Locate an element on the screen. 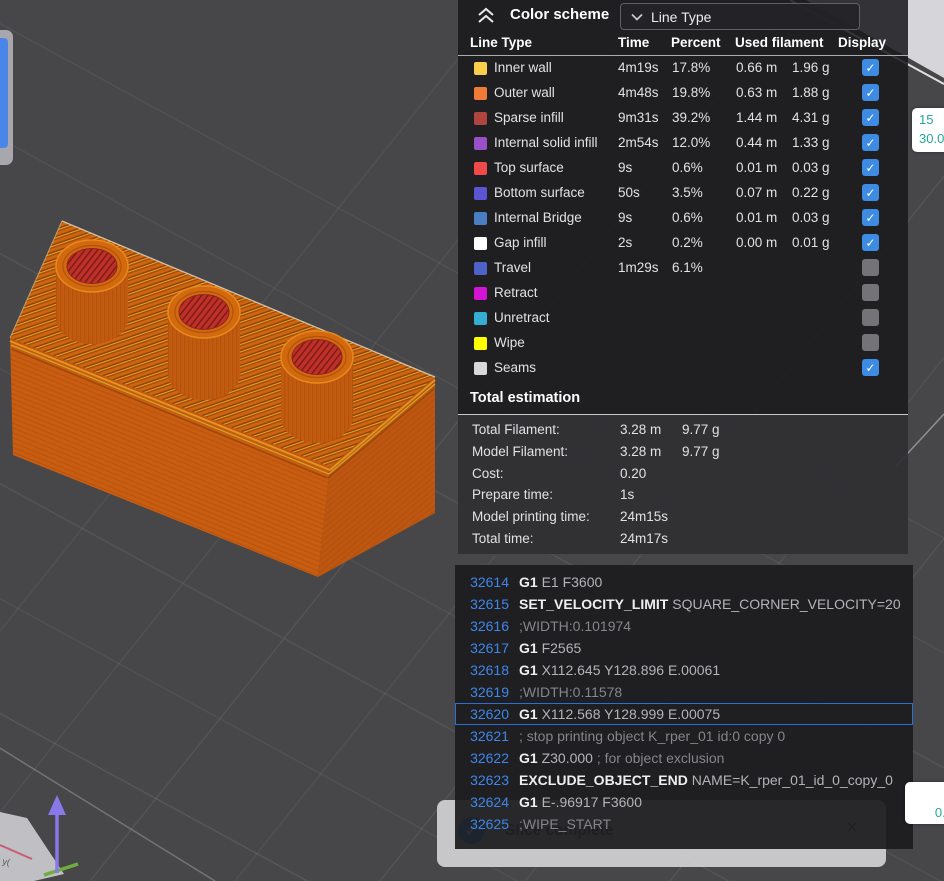 This screenshot has width=944, height=881. panel-header: Color scheme Line Type is located at coordinates (683, 16).